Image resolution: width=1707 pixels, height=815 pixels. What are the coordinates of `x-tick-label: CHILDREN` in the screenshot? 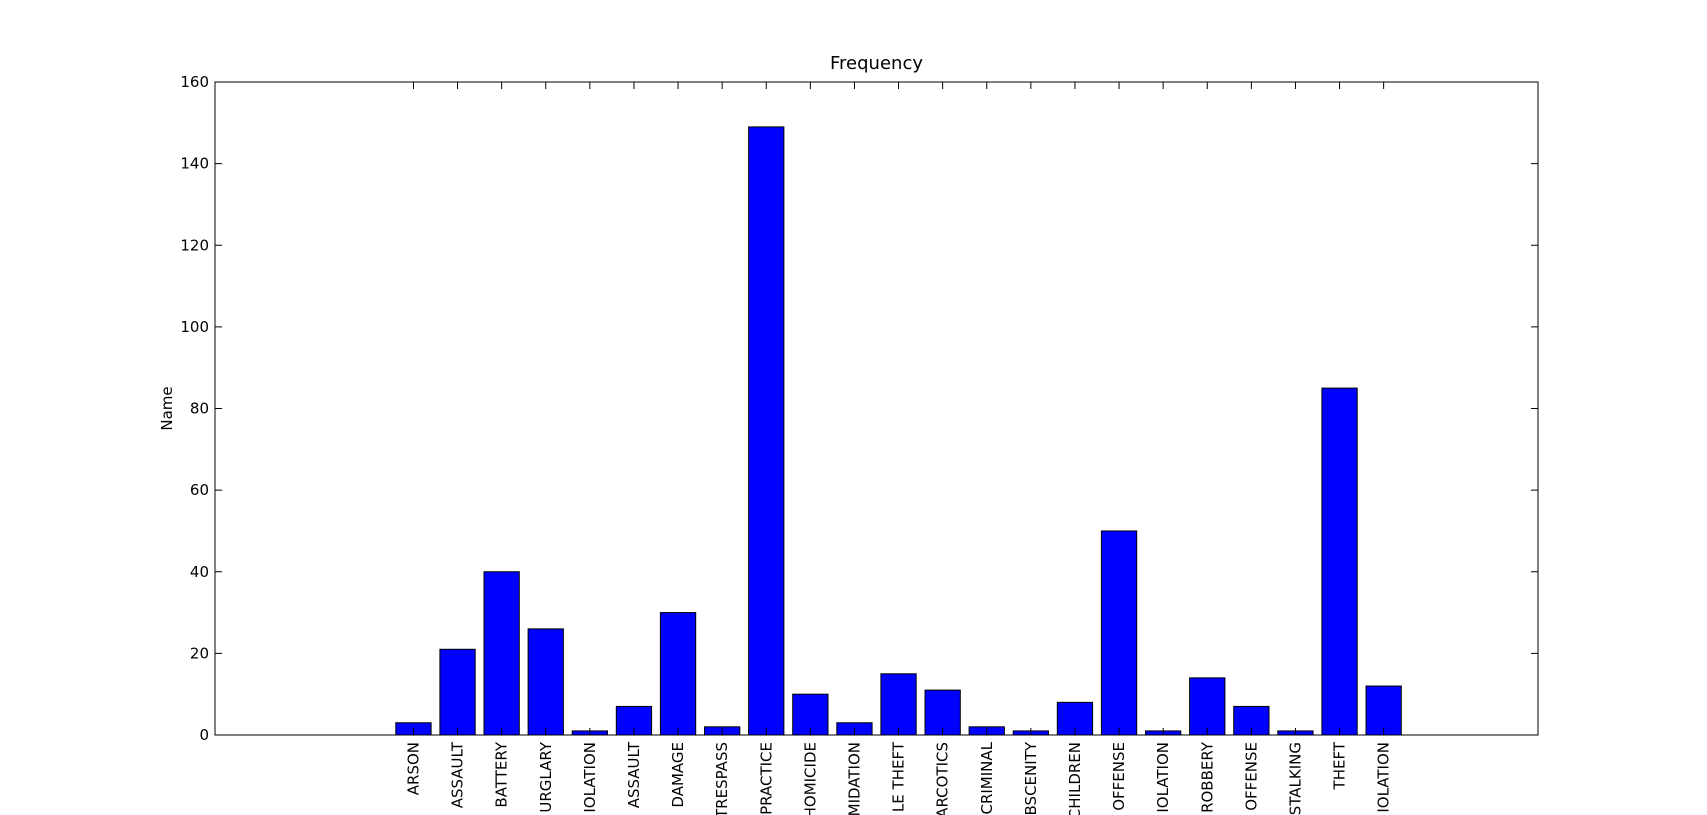 It's located at (1075, 778).